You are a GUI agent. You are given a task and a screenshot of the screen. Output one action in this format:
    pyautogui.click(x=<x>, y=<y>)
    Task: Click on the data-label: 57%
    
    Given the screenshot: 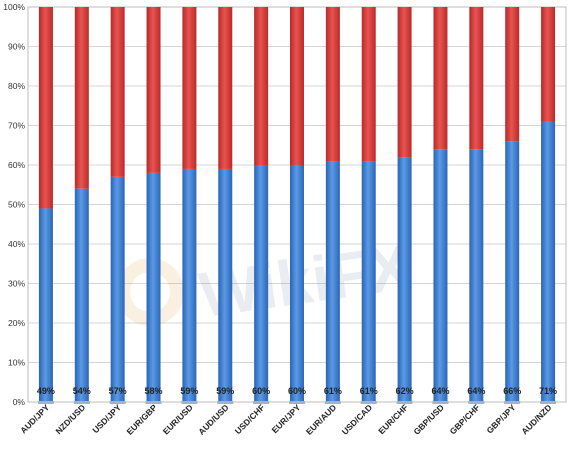 What is the action you would take?
    pyautogui.click(x=118, y=391)
    